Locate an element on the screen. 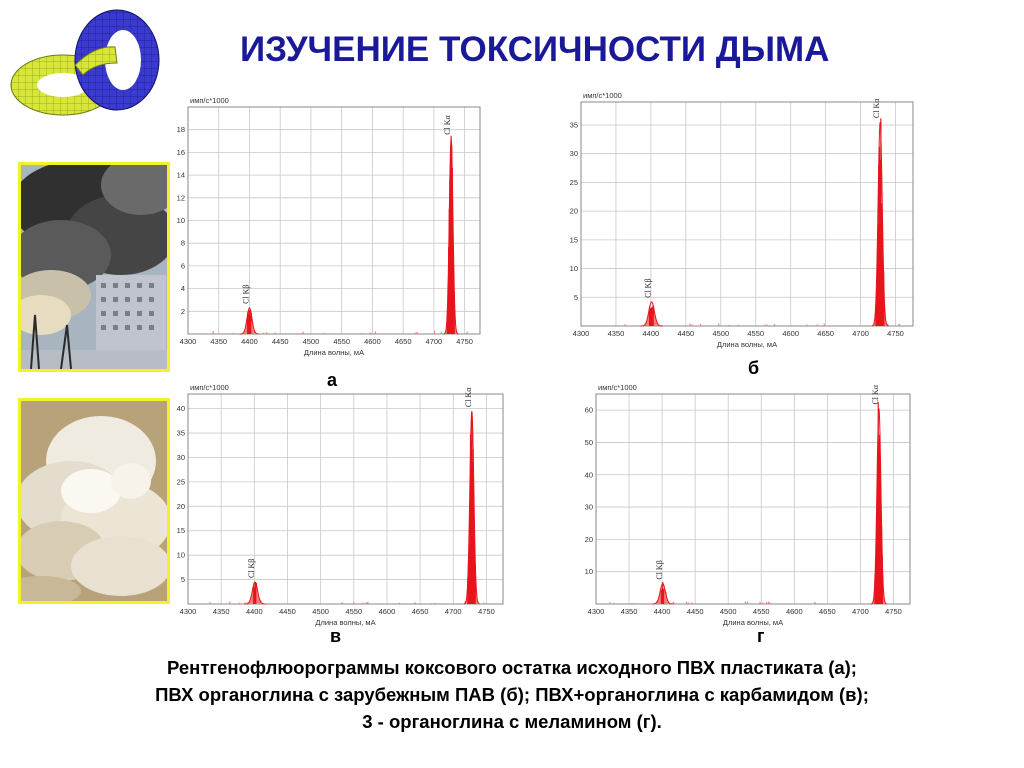 This screenshot has width=1024, height=768. panel-label-b: б is located at coordinates (754, 368).